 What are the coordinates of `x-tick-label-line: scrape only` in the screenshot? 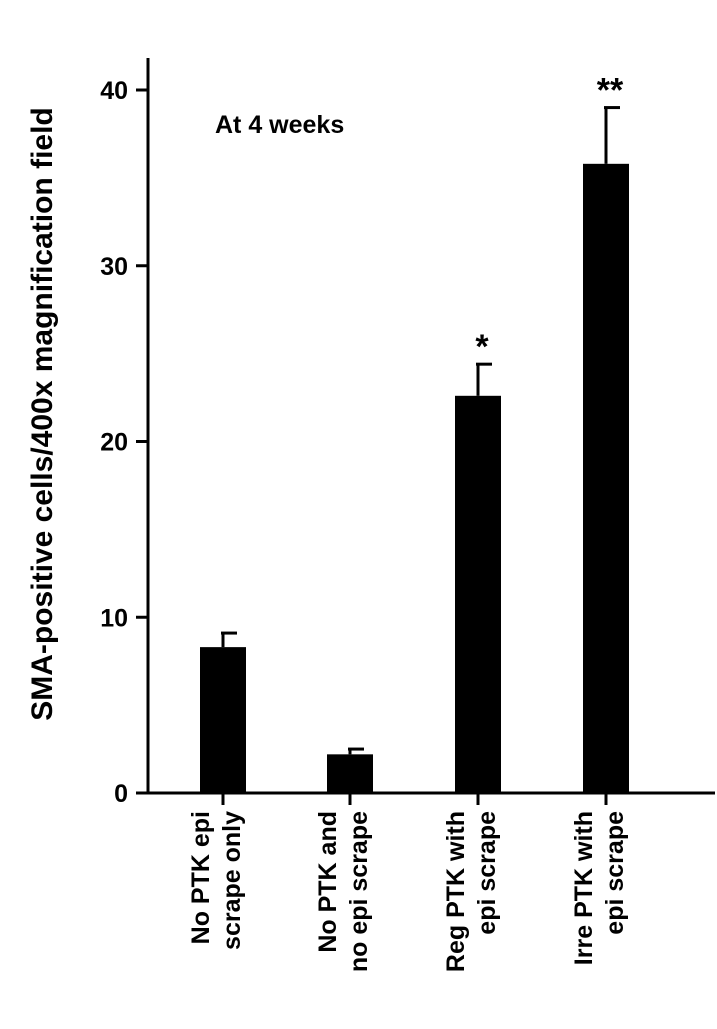 It's located at (232, 880).